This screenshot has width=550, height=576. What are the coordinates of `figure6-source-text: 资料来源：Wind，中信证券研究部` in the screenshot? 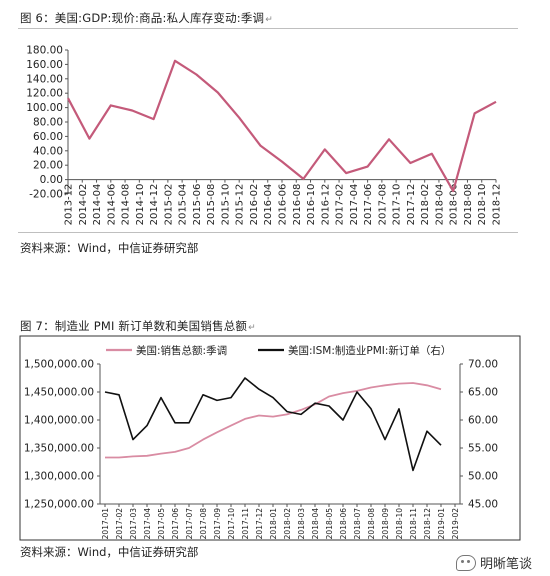 It's located at (109, 248).